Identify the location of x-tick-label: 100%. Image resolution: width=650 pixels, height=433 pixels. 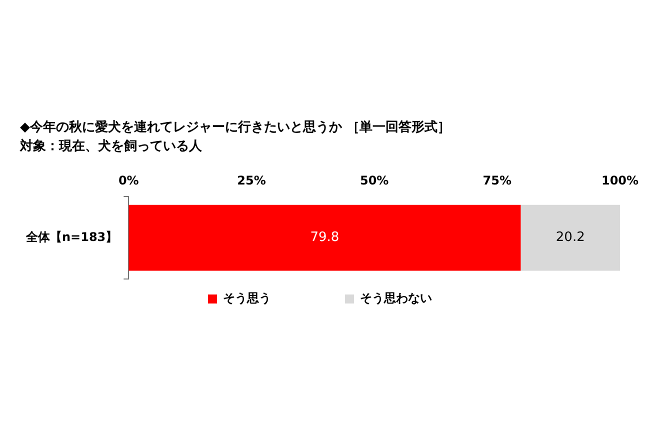
(620, 181).